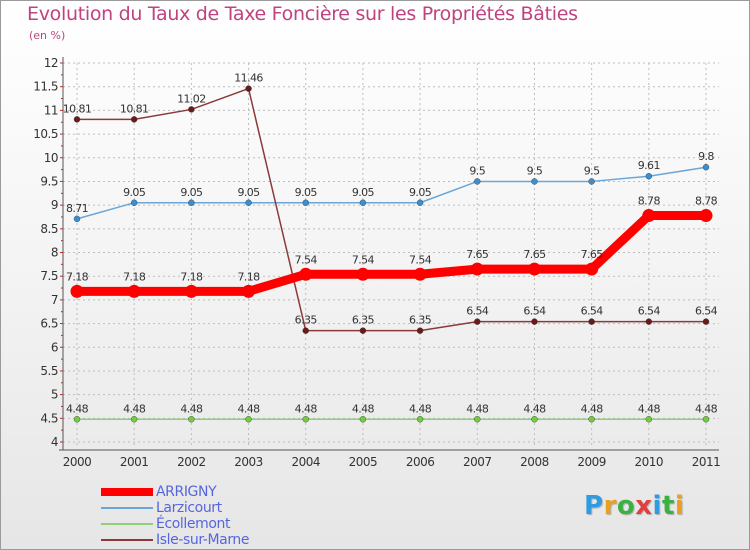 The width and height of the screenshot is (750, 550). Describe the element at coordinates (193, 524) in the screenshot. I see `legend-label: Écollemont` at that location.